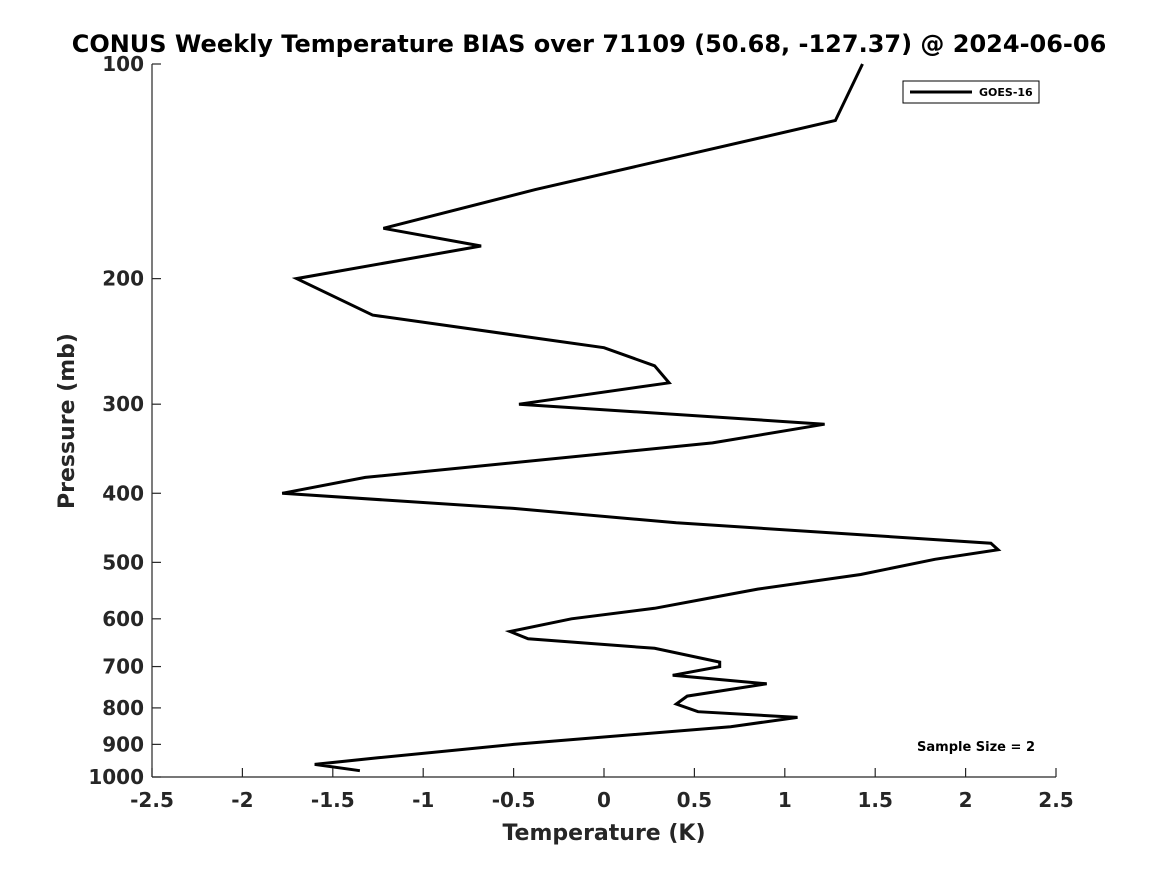 The height and width of the screenshot is (875, 1167). I want to click on y-tick-label: 1000, so click(116, 777).